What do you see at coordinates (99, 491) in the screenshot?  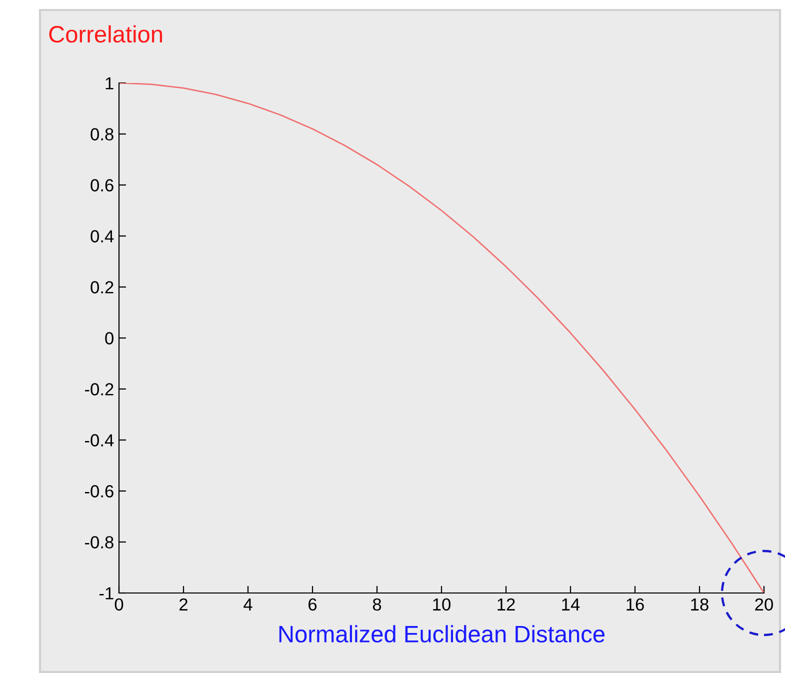 I see `y-tick-label: -0.6` at bounding box center [99, 491].